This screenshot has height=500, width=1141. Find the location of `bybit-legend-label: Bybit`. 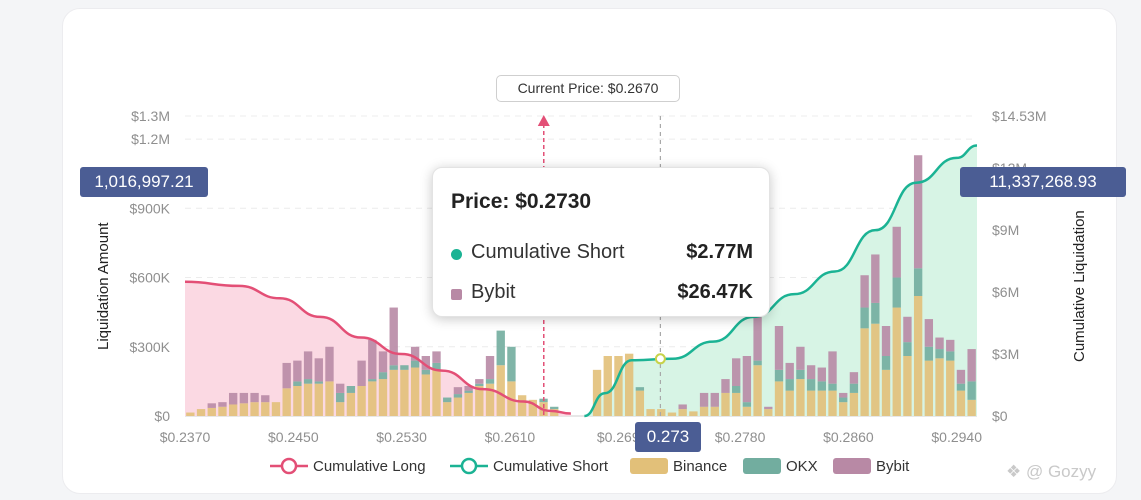

bybit-legend-label: Bybit is located at coordinates (893, 466).